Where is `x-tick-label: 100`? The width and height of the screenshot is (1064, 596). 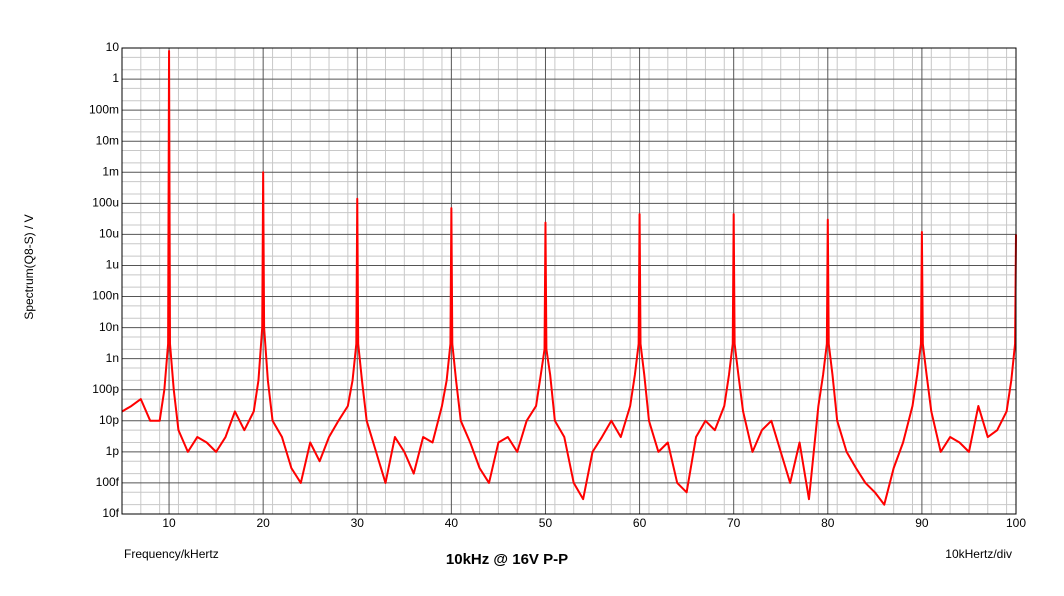
x-tick-label: 100 is located at coordinates (1016, 523).